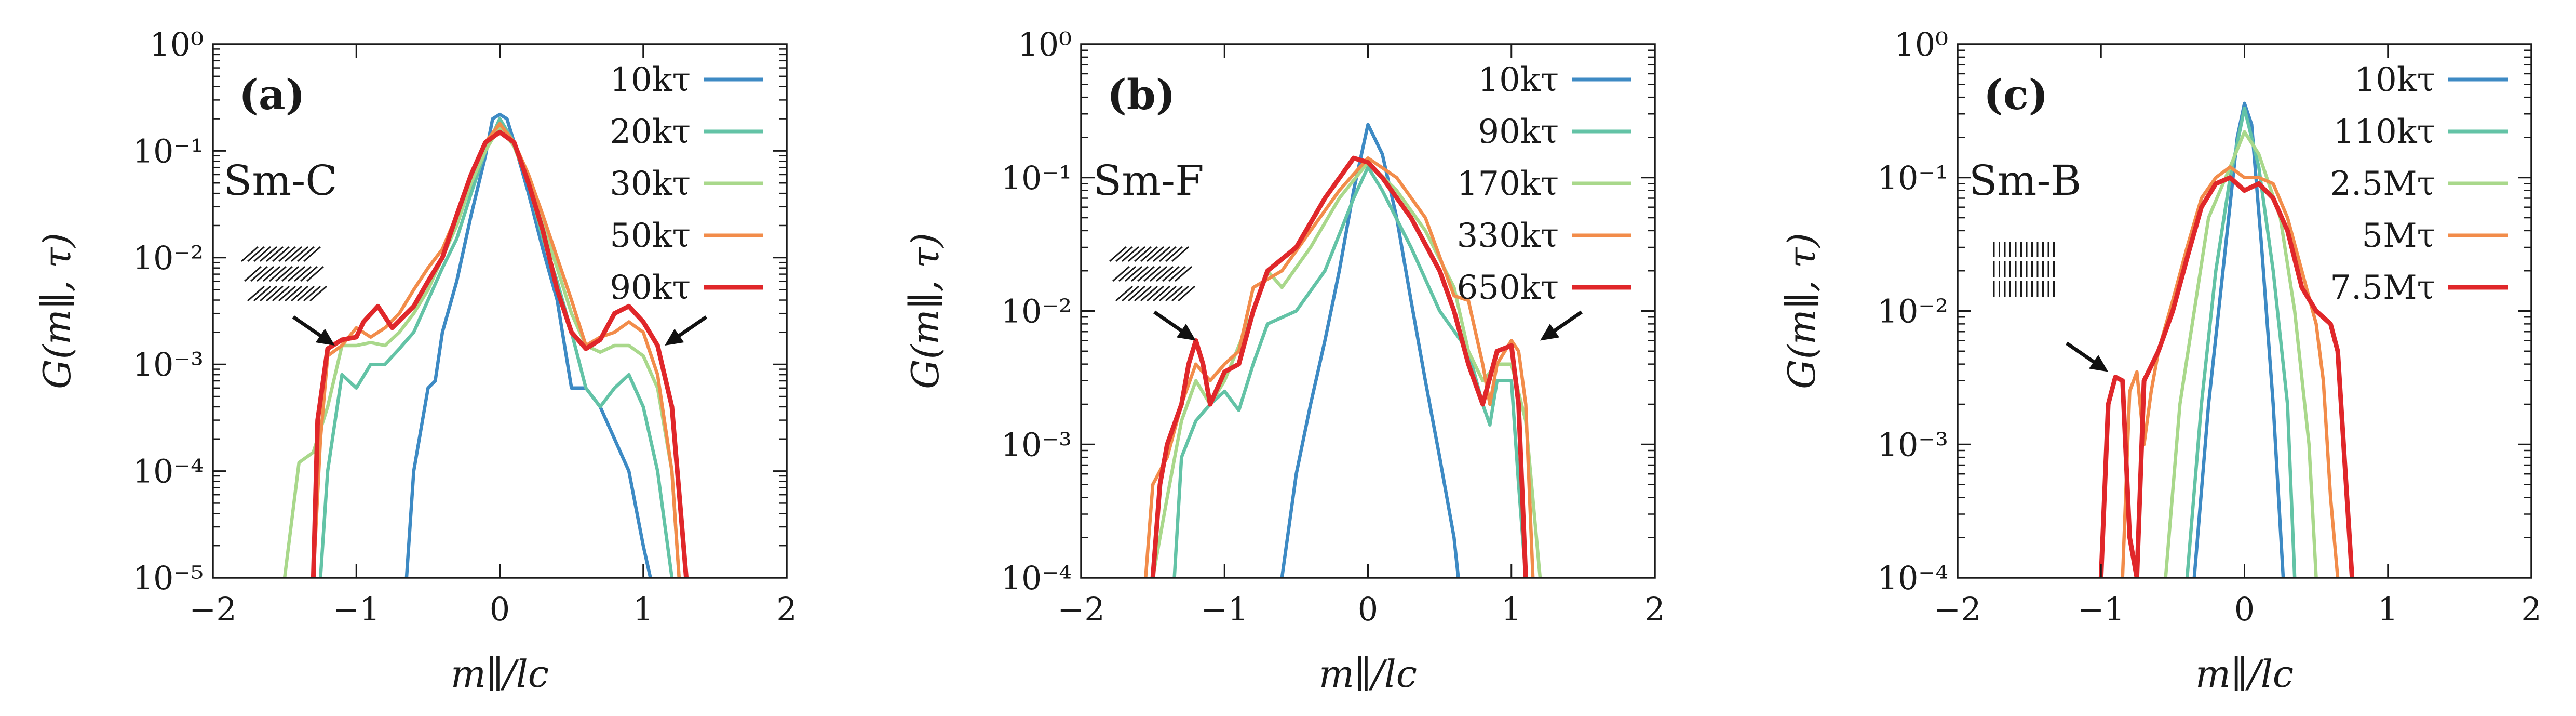 The width and height of the screenshot is (2576, 716). I want to click on legend-label: 7.5Mτ, so click(2382, 288).